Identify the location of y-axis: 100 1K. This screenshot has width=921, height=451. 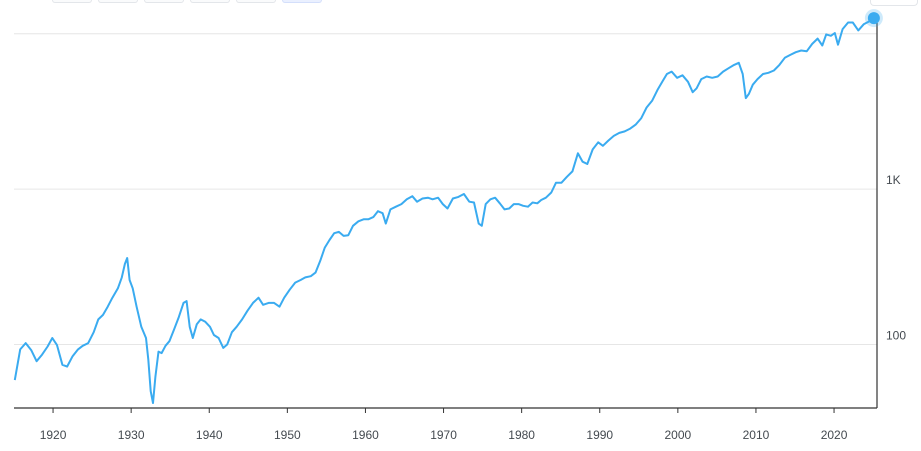
(891, 212).